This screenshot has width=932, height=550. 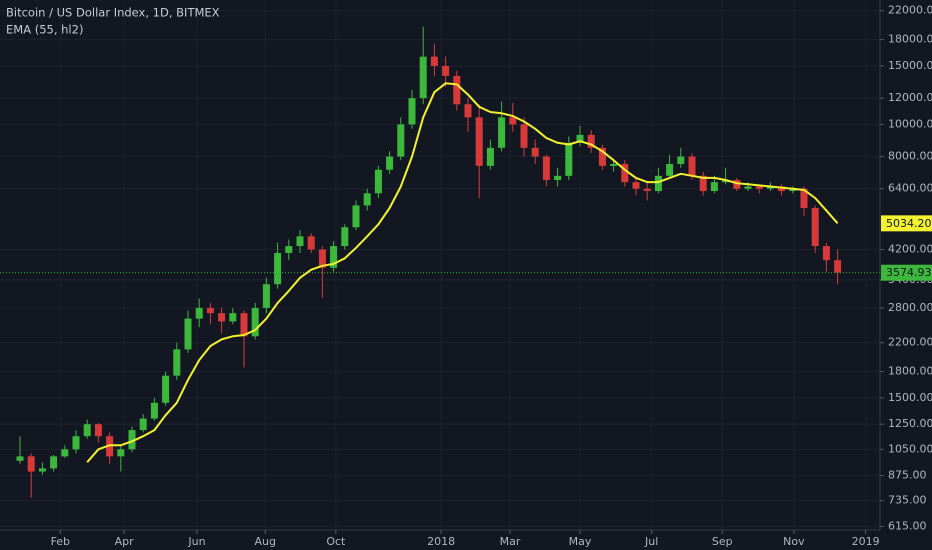 I want to click on x-tick-label: Mar, so click(x=510, y=541).